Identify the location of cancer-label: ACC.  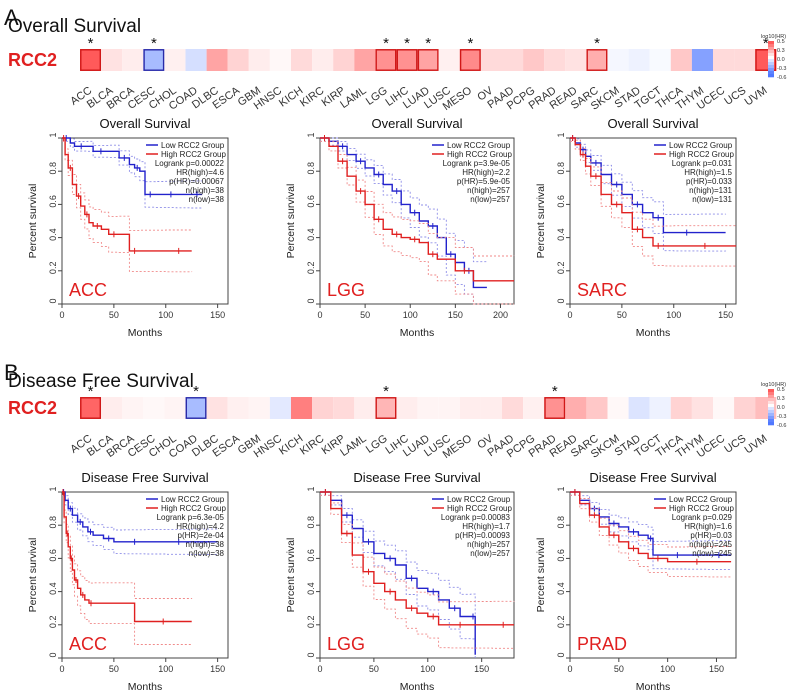
(88, 644).